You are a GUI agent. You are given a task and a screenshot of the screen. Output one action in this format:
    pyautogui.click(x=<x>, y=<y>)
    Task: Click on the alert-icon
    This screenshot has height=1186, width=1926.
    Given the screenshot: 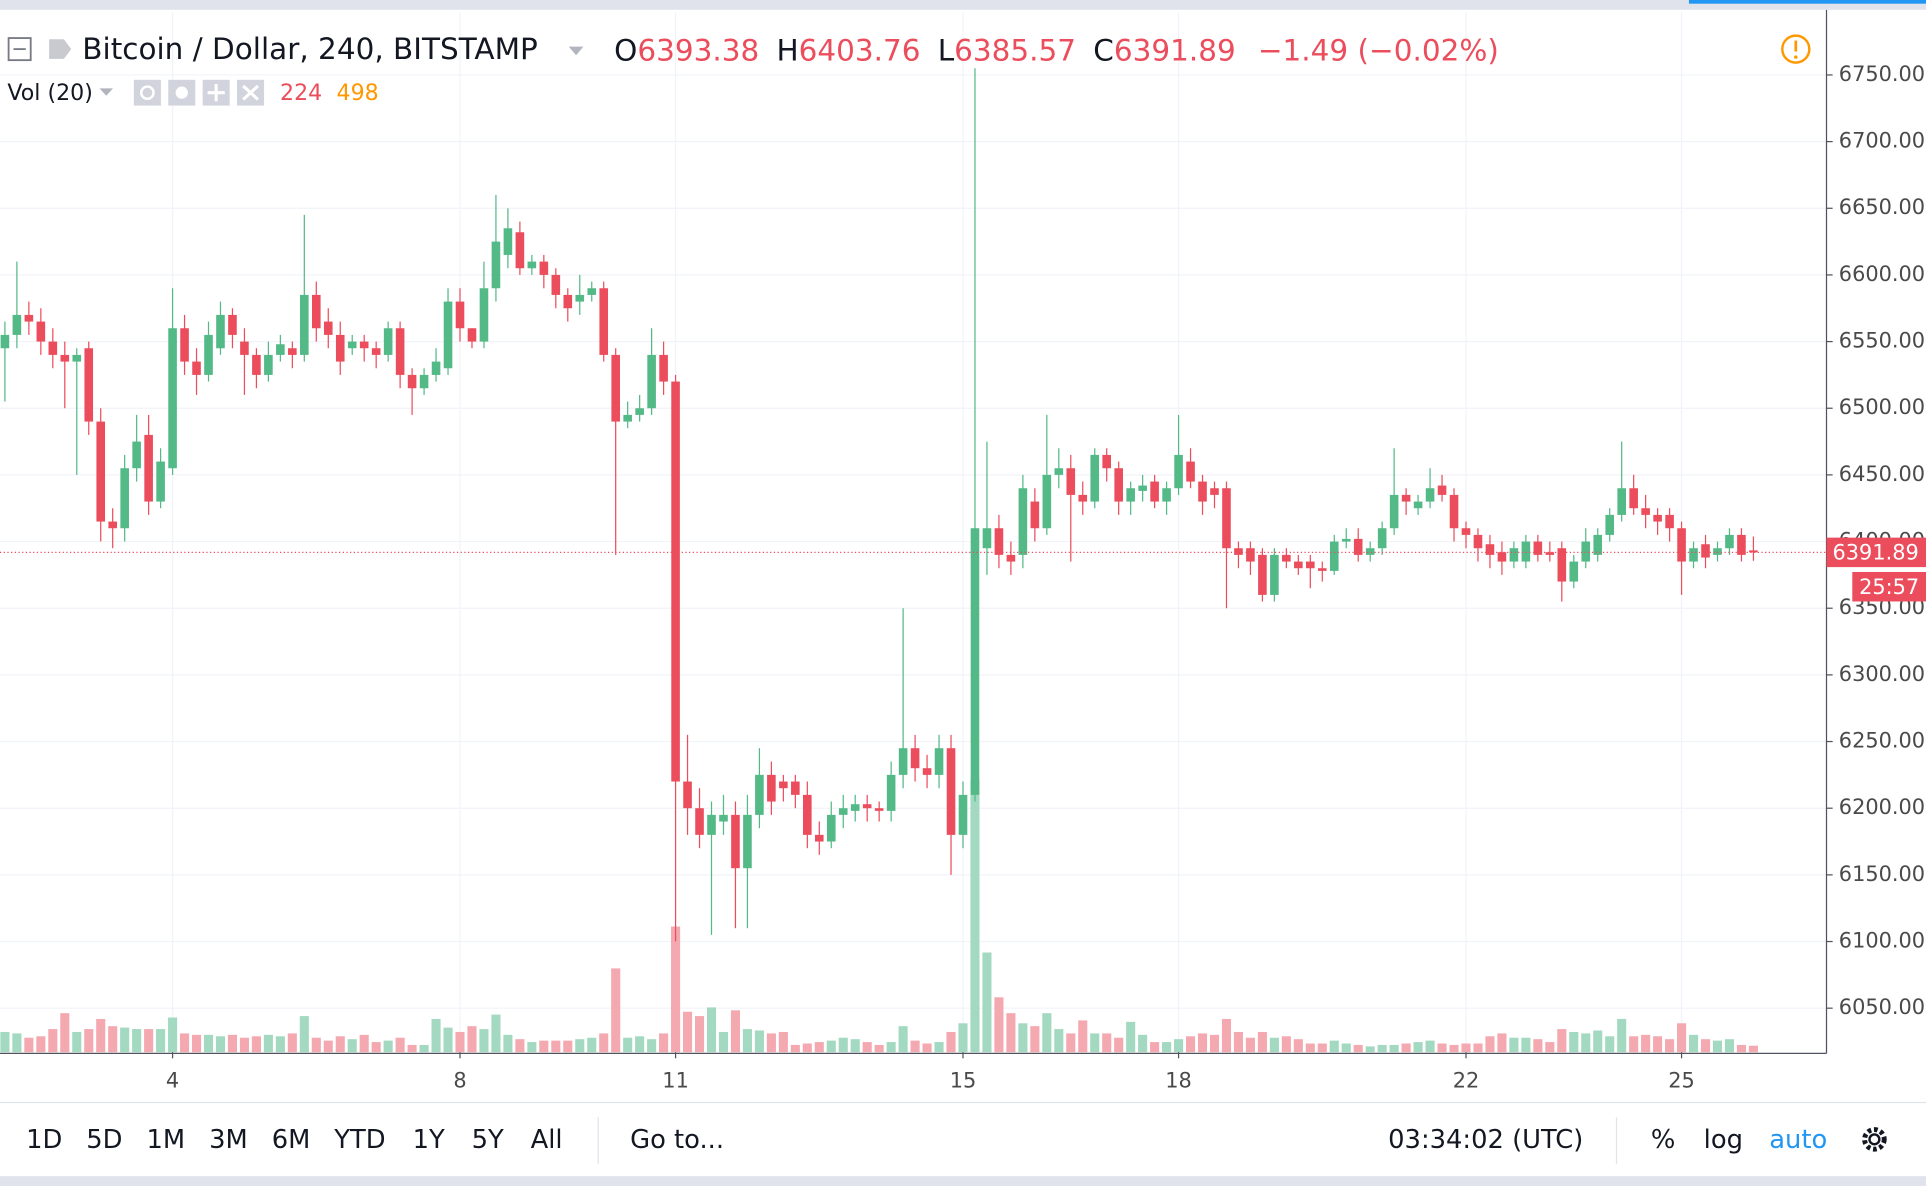 What is the action you would take?
    pyautogui.click(x=1796, y=49)
    